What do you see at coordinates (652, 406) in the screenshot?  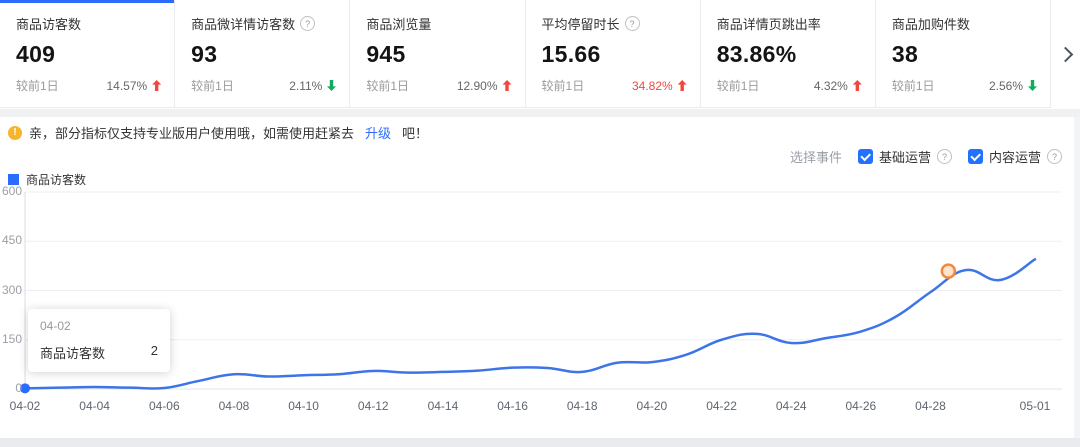 I see `x-axis-label: 04-20` at bounding box center [652, 406].